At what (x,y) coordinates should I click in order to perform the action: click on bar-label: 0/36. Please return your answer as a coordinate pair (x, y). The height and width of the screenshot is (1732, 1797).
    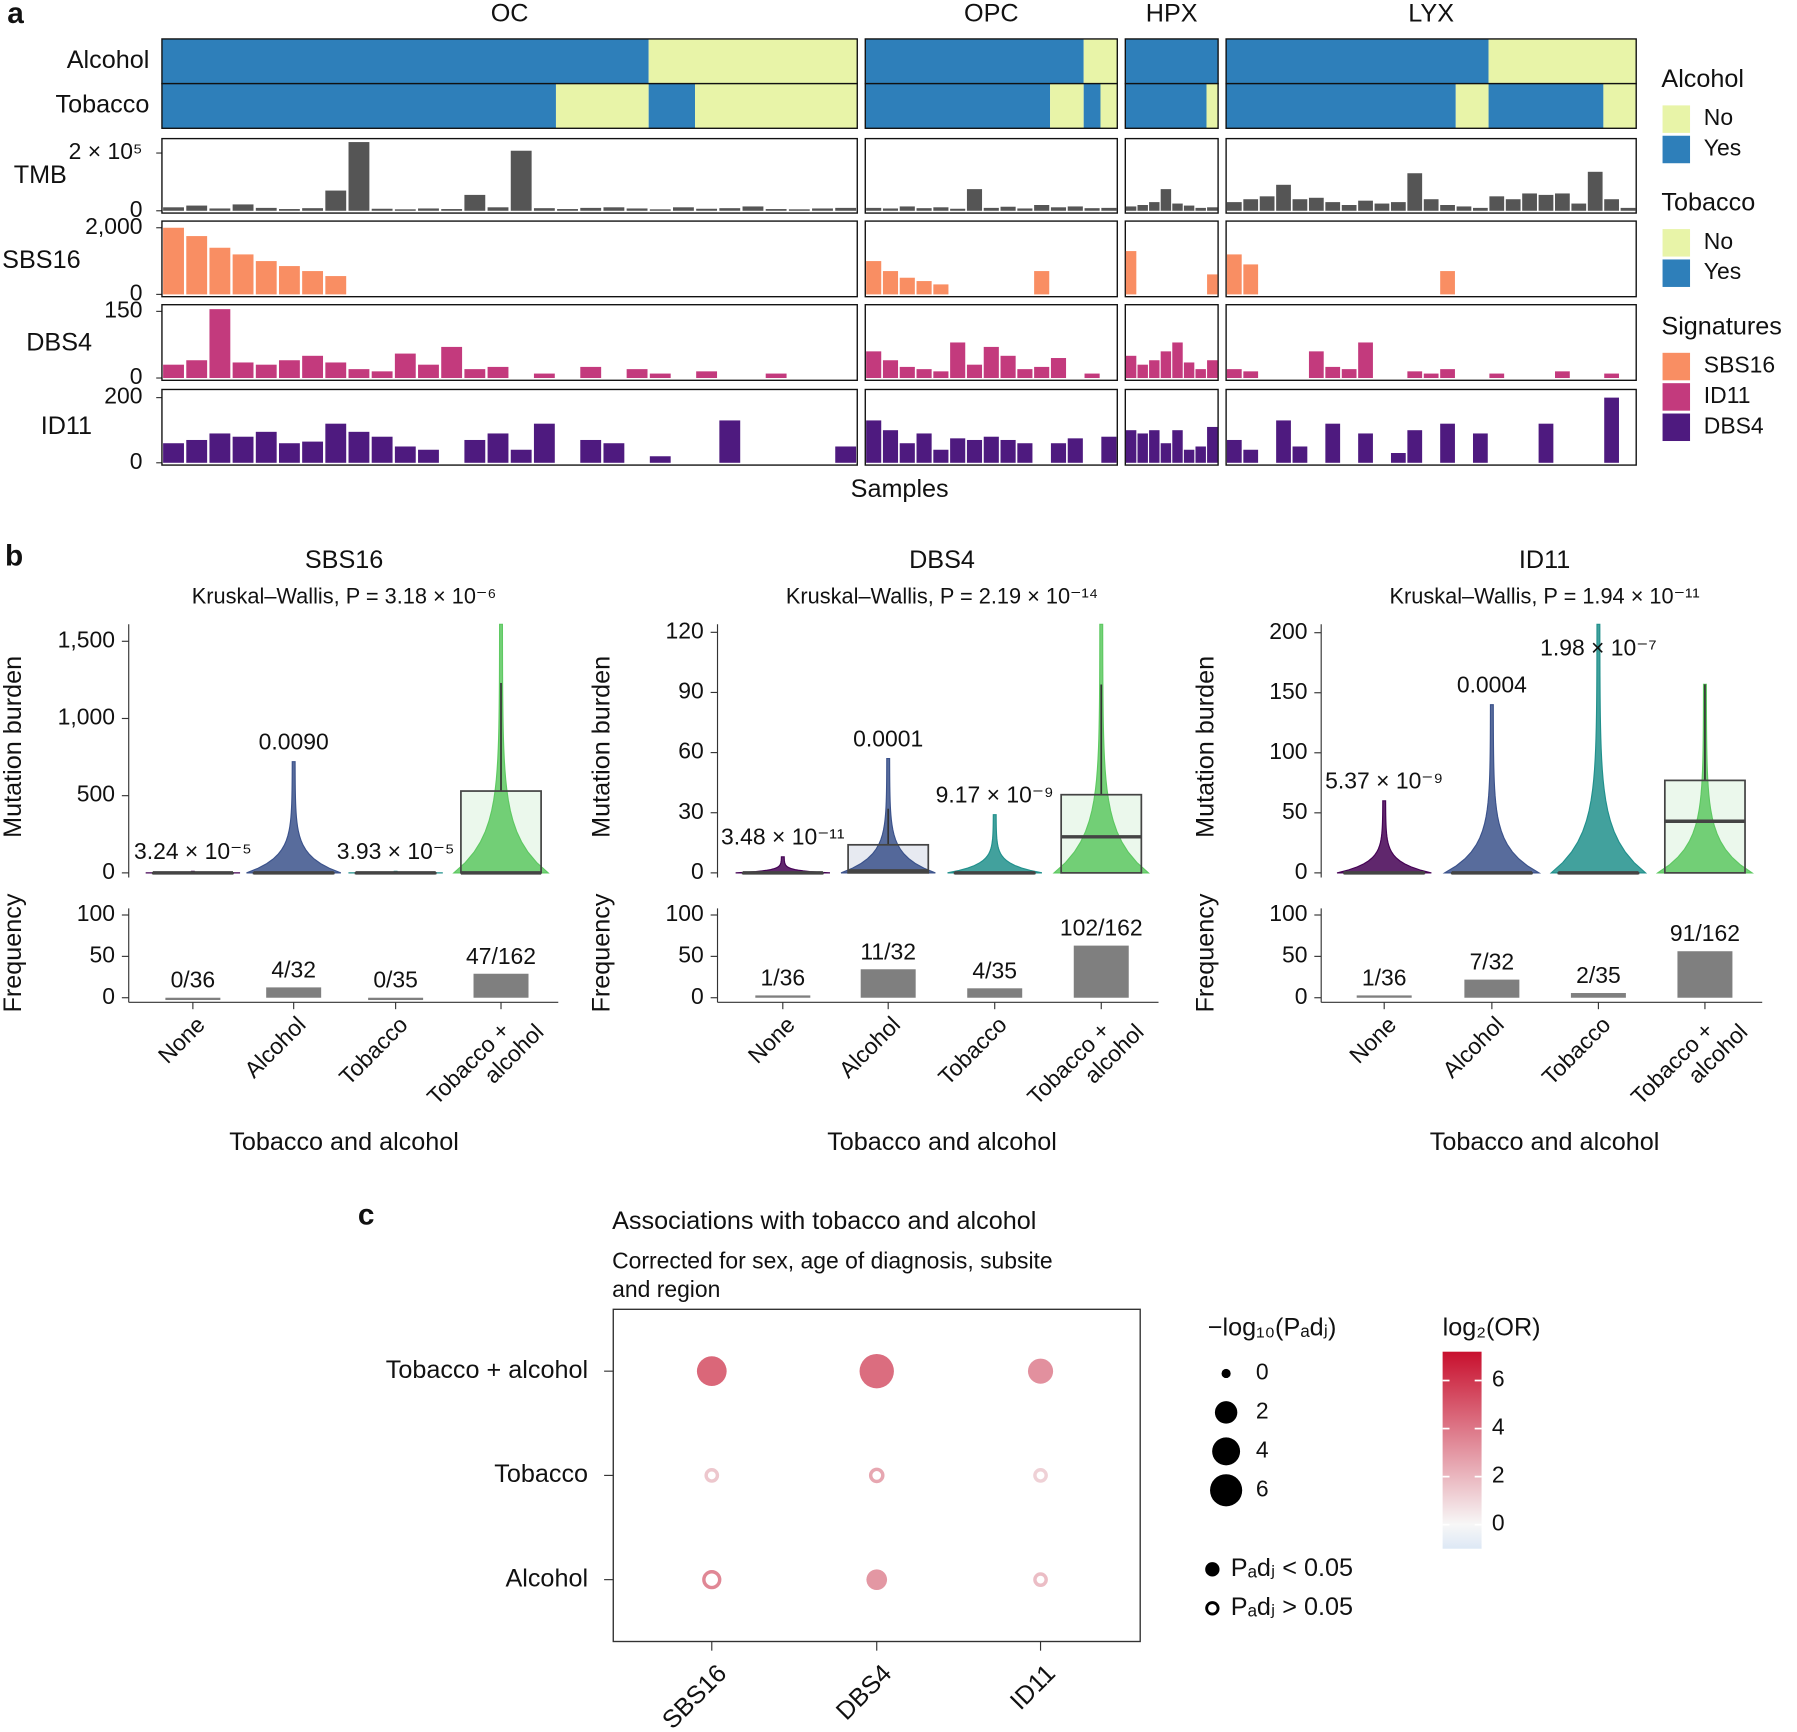
    Looking at the image, I should click on (193, 980).